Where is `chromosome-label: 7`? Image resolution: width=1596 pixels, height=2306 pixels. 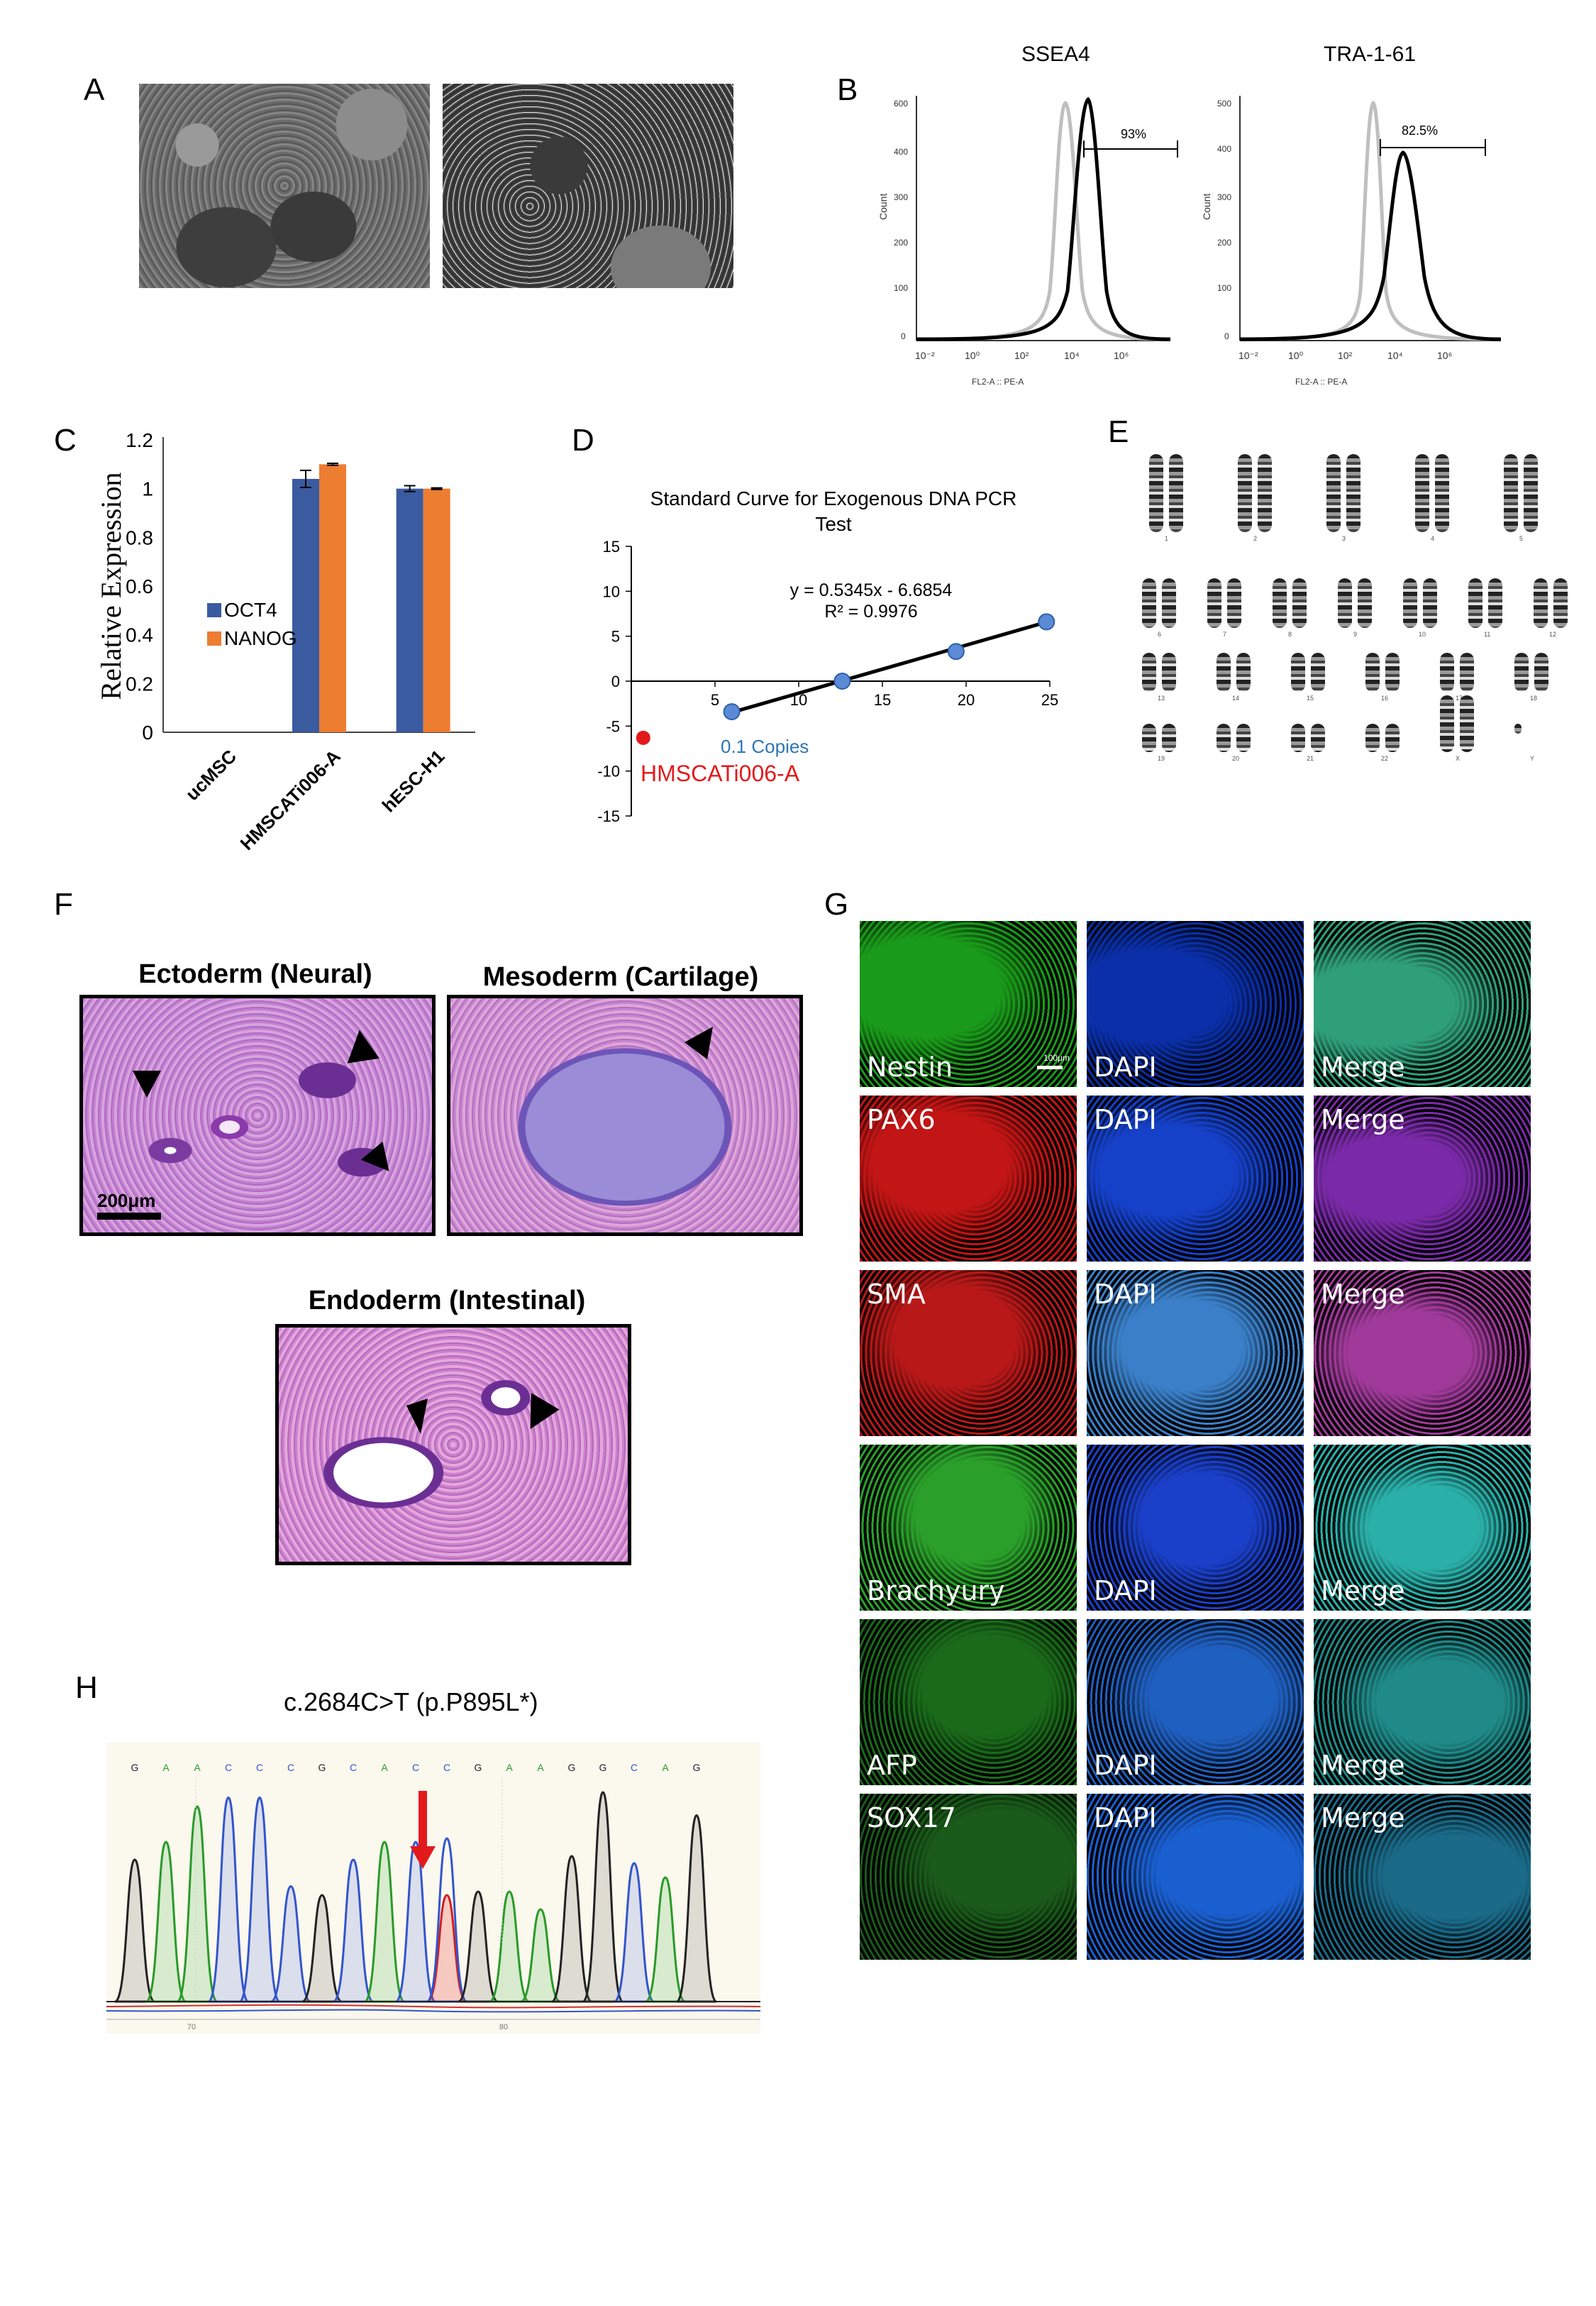
chromosome-label: 7 is located at coordinates (1225, 635).